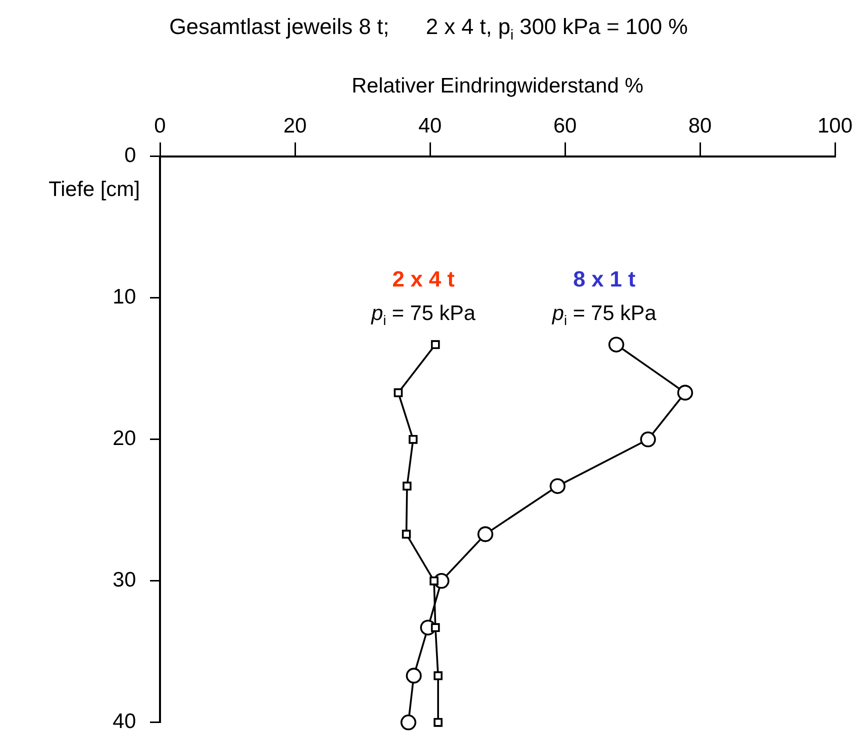  What do you see at coordinates (565, 126) in the screenshot?
I see `x-tick-label: 60` at bounding box center [565, 126].